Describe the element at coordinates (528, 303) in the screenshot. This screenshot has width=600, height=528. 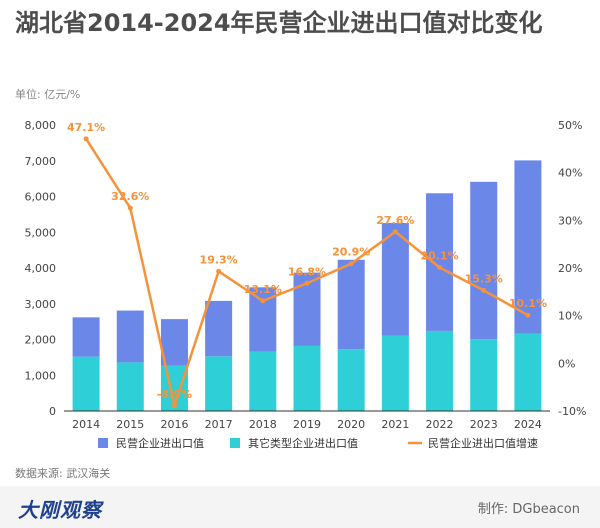
I see `growth-data-label: 10.1%` at that location.